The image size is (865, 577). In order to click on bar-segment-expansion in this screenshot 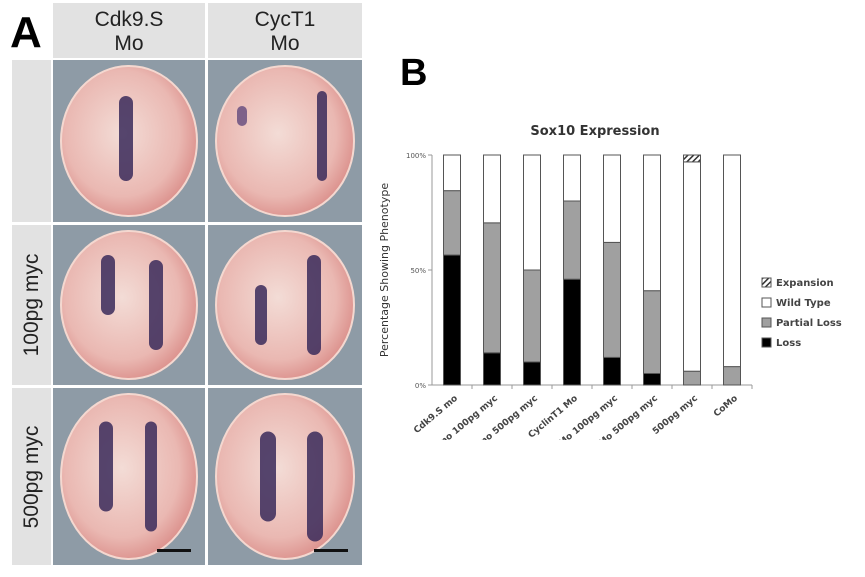, I will do `click(692, 158)`.